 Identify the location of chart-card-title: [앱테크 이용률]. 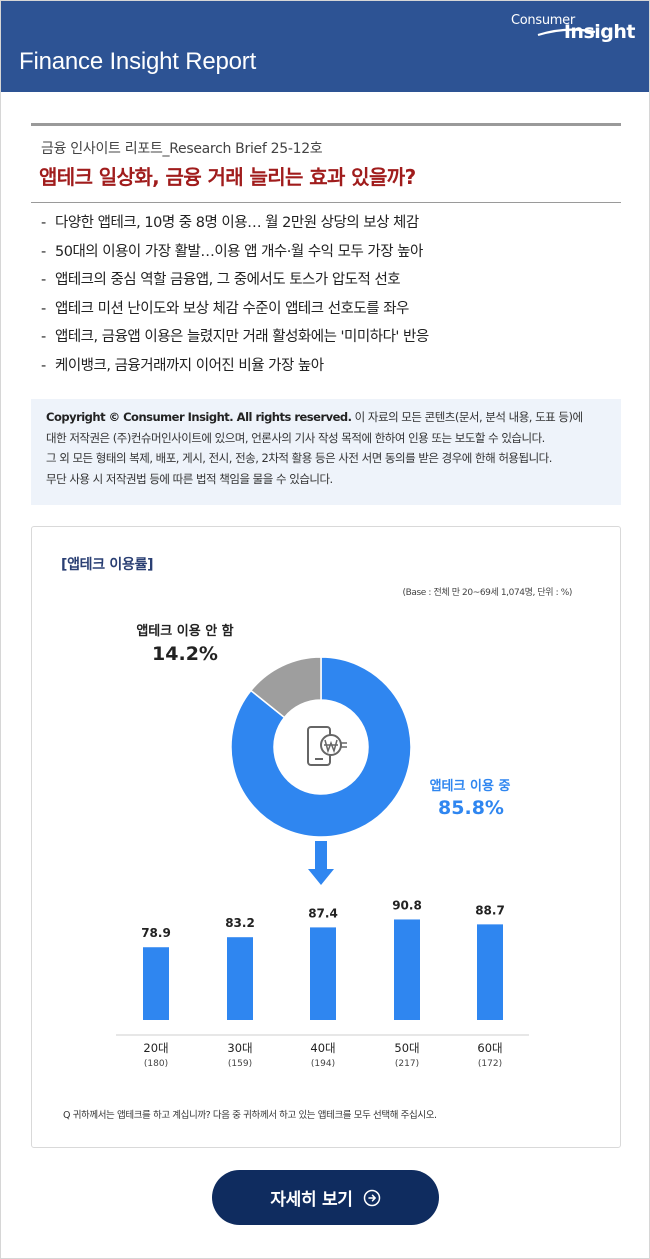
(107, 565).